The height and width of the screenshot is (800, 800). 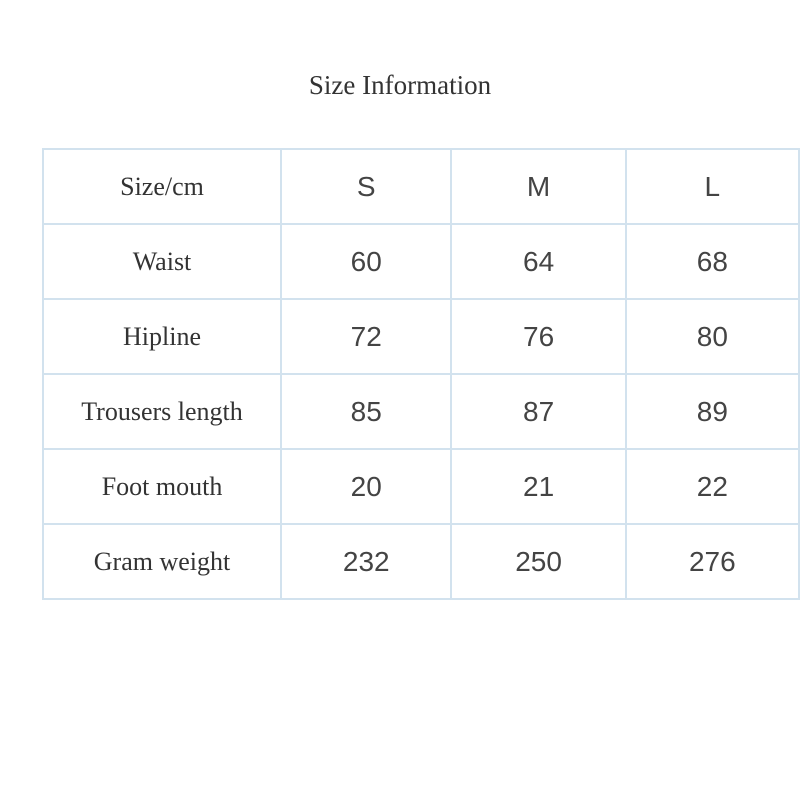 I want to click on cell: 80, so click(x=712, y=336).